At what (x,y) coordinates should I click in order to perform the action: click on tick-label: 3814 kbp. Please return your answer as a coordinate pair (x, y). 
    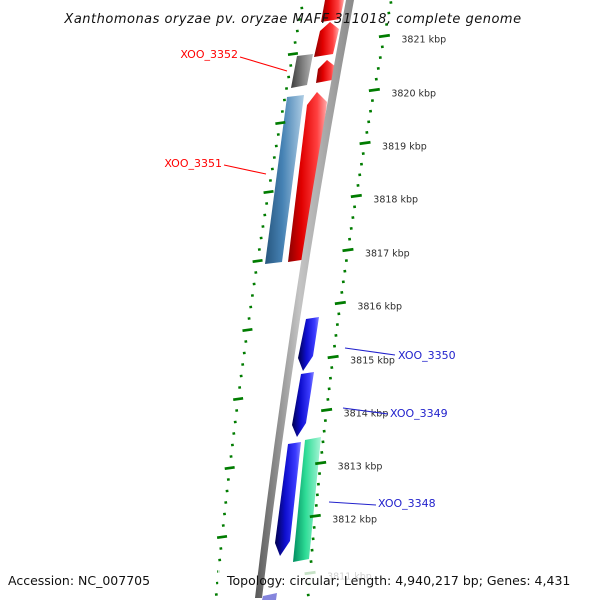
    Looking at the image, I should click on (366, 414).